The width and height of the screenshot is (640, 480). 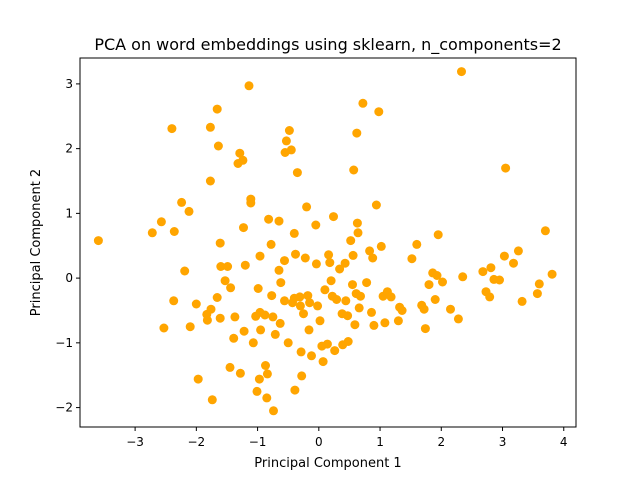 What do you see at coordinates (69, 84) in the screenshot?
I see `y-tick-label: 3` at bounding box center [69, 84].